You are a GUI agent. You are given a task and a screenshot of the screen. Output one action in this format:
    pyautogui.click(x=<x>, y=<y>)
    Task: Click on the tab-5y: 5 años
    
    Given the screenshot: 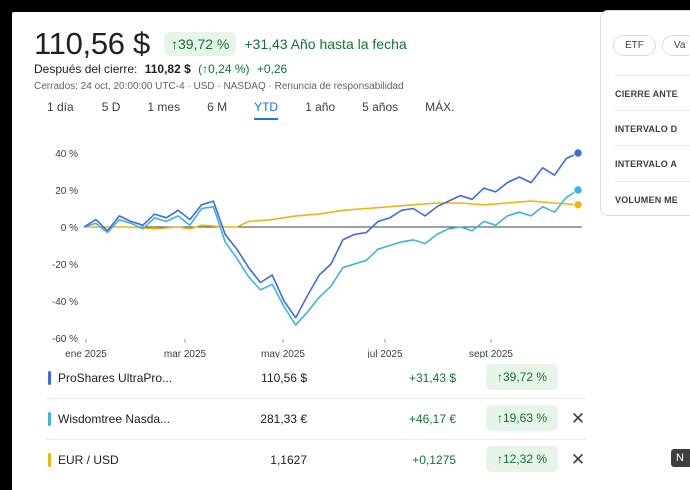 What is the action you would take?
    pyautogui.click(x=380, y=107)
    